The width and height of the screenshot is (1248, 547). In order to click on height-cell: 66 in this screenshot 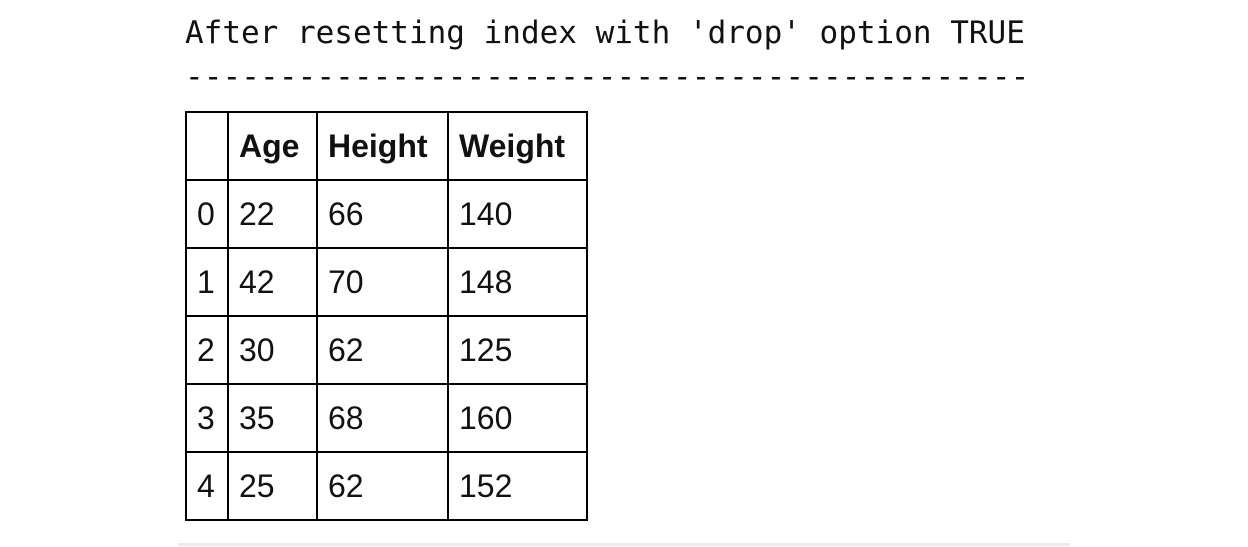, I will do `click(382, 214)`.